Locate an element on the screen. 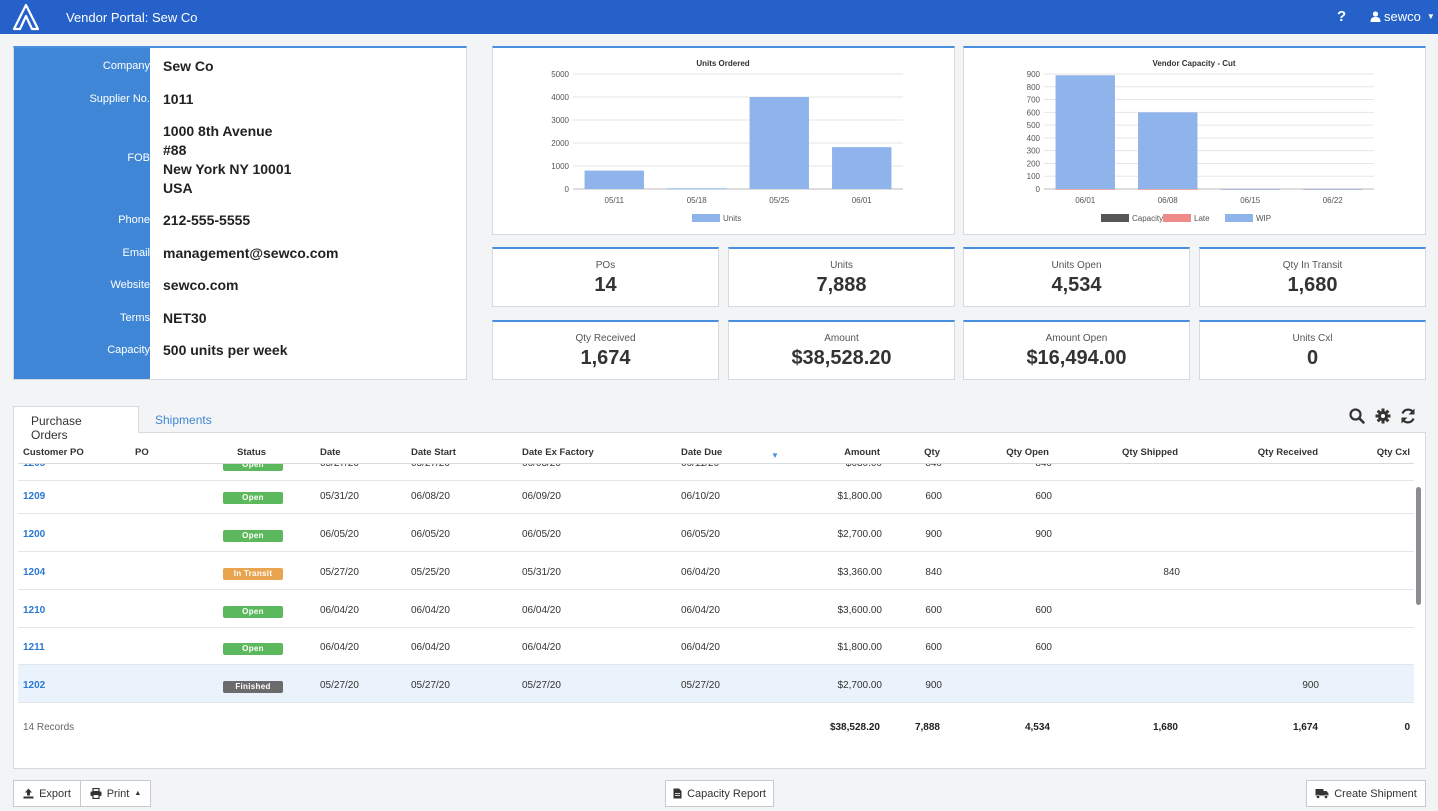 The image size is (1438, 811). column-header-date-due: Date Due is located at coordinates (702, 452).